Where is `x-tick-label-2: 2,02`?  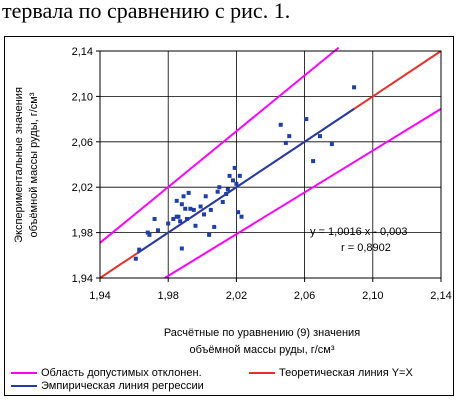
x-tick-label-2: 2,02 is located at coordinates (236, 296).